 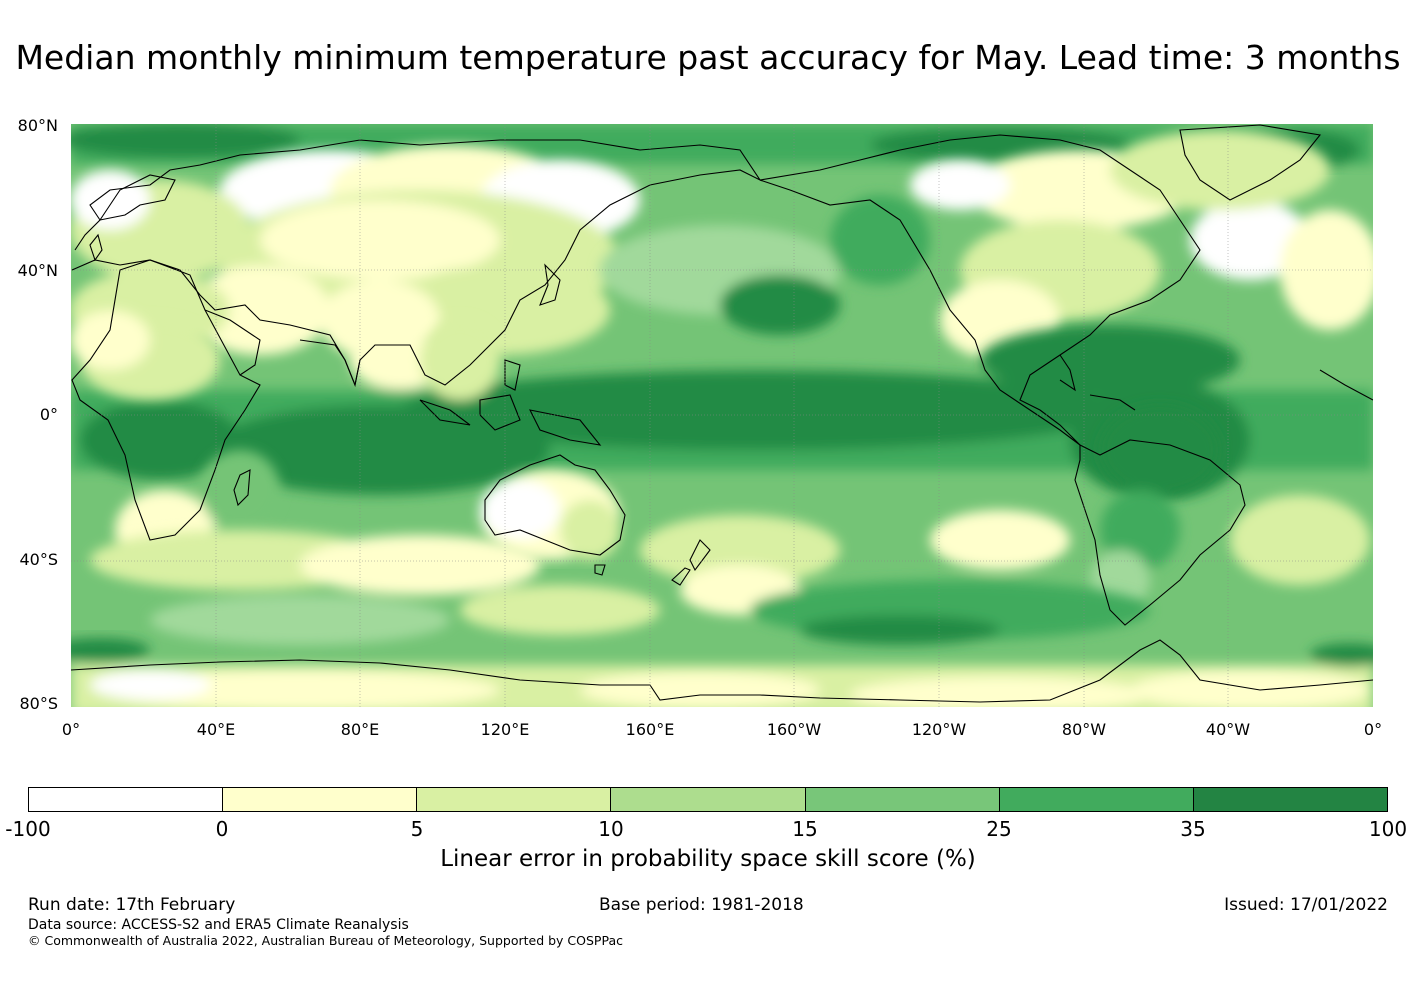 What do you see at coordinates (1373, 729) in the screenshot?
I see `lon-label-0-right: 0°` at bounding box center [1373, 729].